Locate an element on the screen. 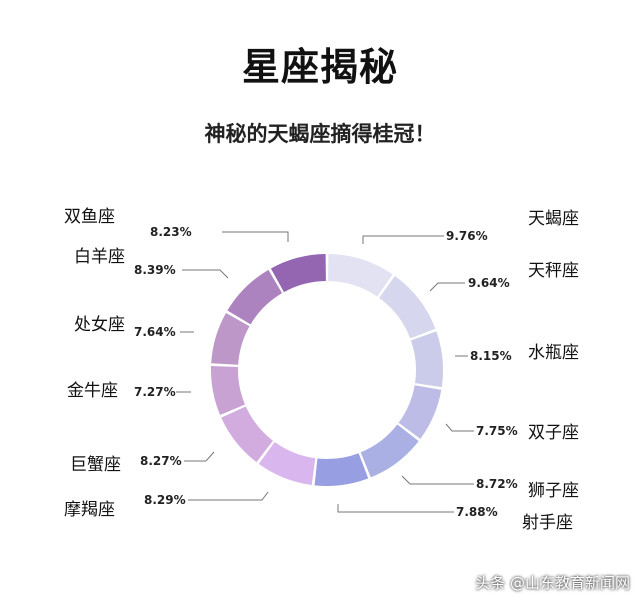 The width and height of the screenshot is (640, 601). leader-line-狮子座 is located at coordinates (437, 480).